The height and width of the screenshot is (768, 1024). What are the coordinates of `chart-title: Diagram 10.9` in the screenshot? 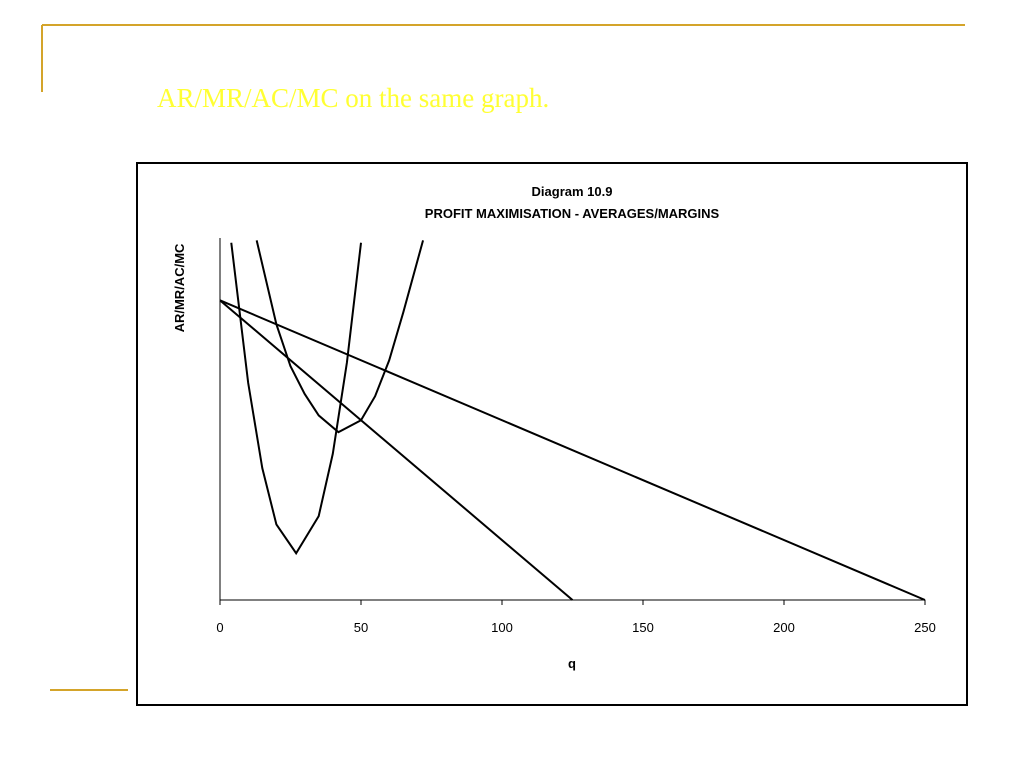 It's located at (572, 191).